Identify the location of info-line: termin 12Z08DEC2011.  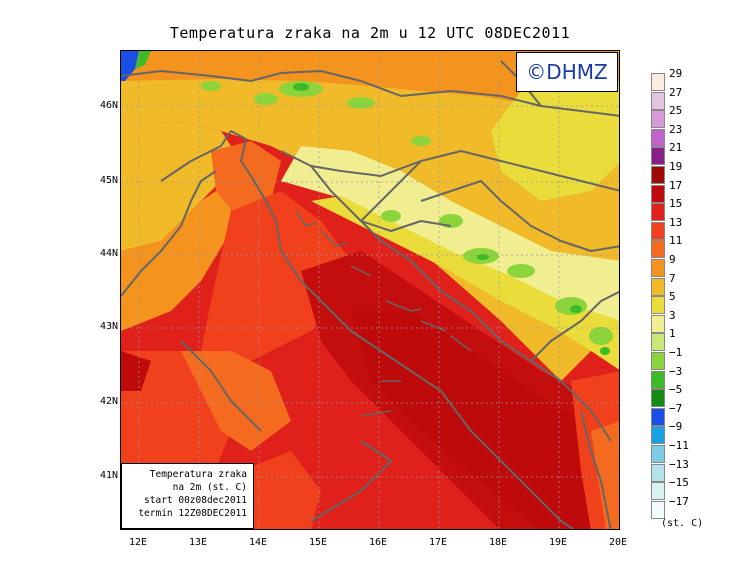
(192, 513).